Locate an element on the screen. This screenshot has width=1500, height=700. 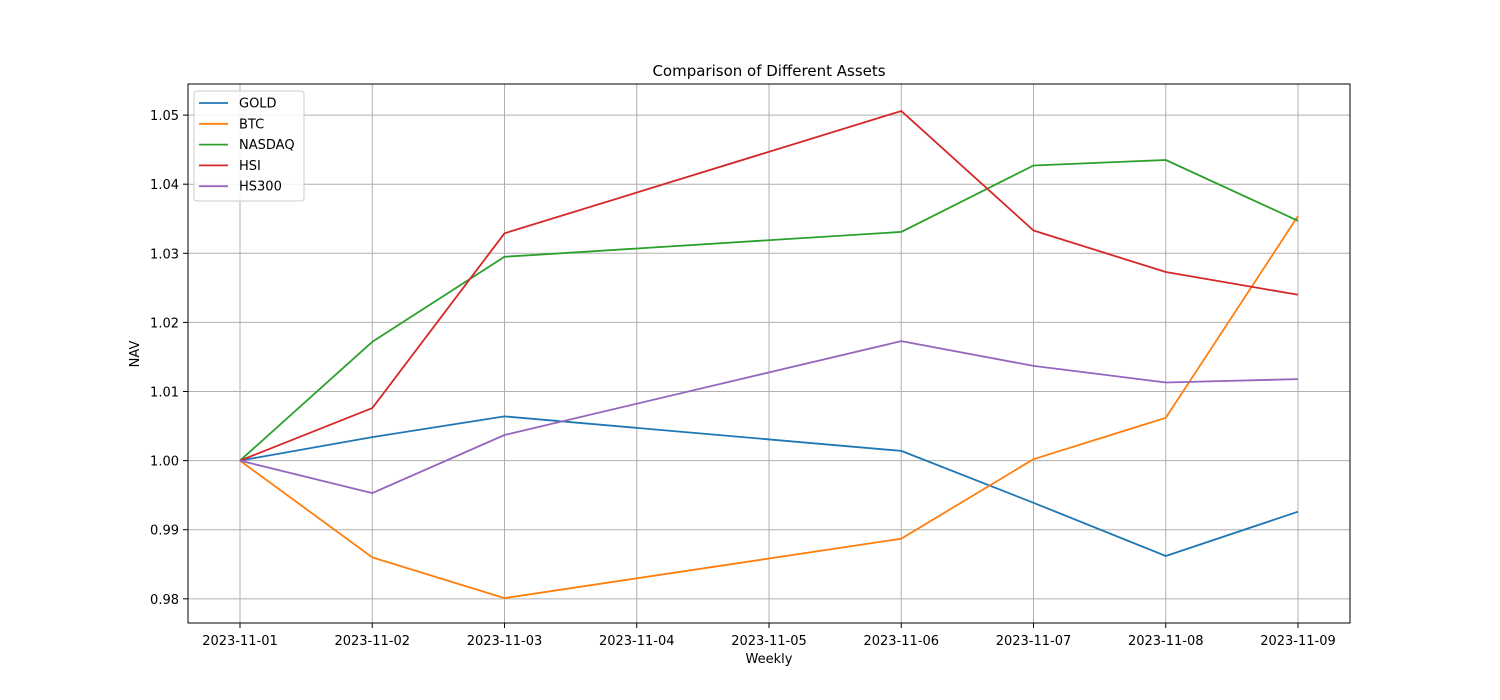
y-axis-label: NAV is located at coordinates (135, 354).